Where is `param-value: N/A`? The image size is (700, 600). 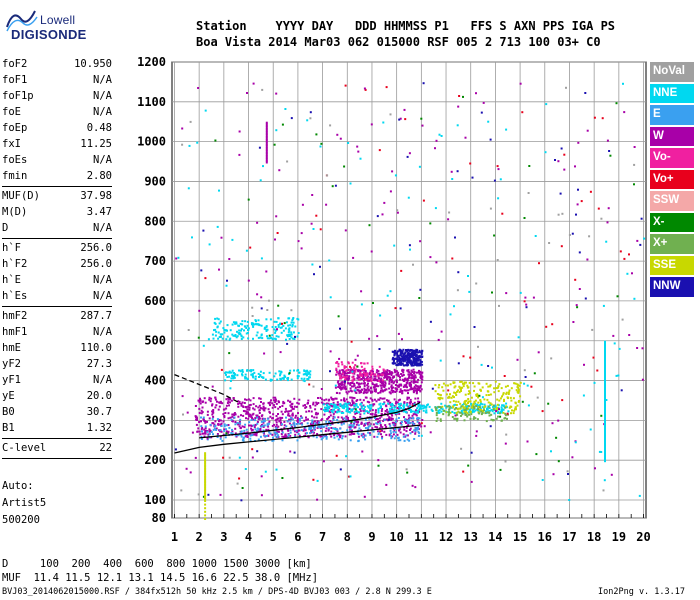
param-value: N/A is located at coordinates (102, 80).